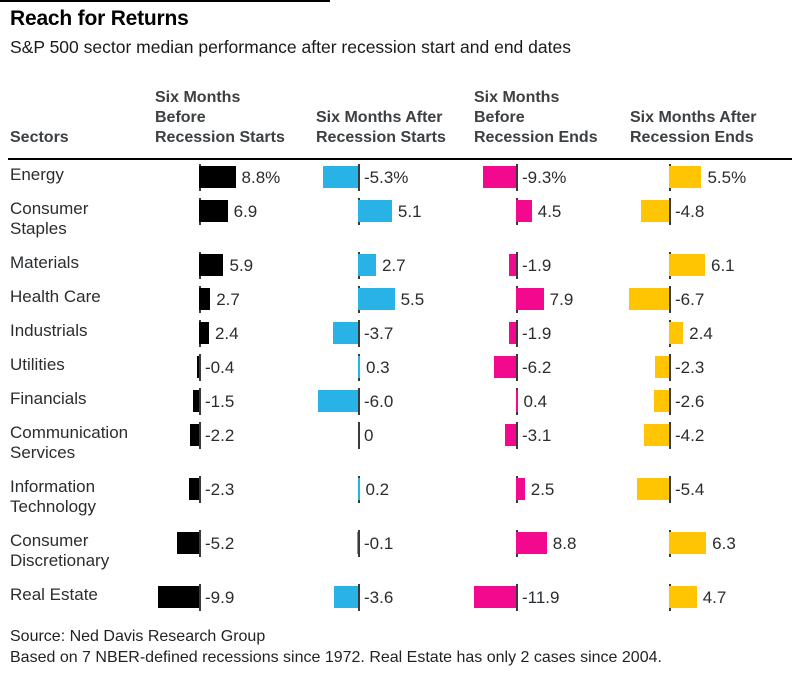 This screenshot has width=805, height=677. Describe the element at coordinates (39, 137) in the screenshot. I see `sectors-column-header: Sectors` at that location.